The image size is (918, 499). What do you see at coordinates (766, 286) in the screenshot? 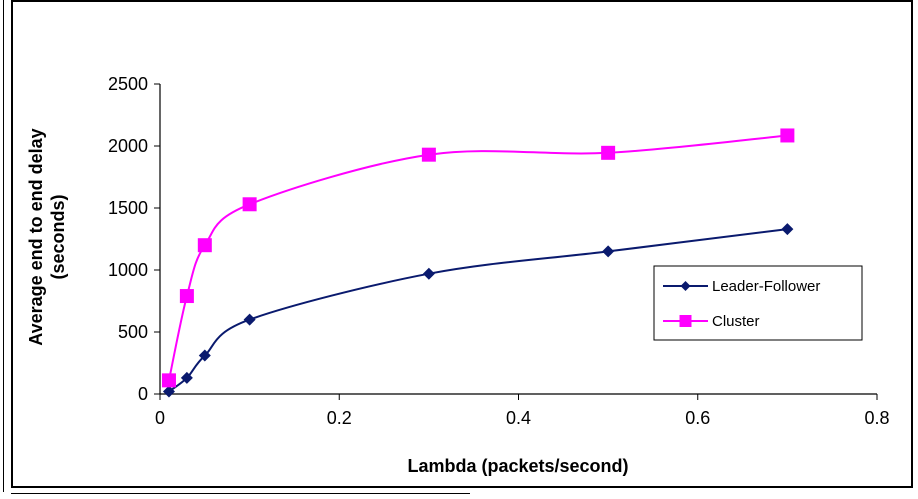
I see `legend-label-leader-follower: Leader-Follower` at bounding box center [766, 286].